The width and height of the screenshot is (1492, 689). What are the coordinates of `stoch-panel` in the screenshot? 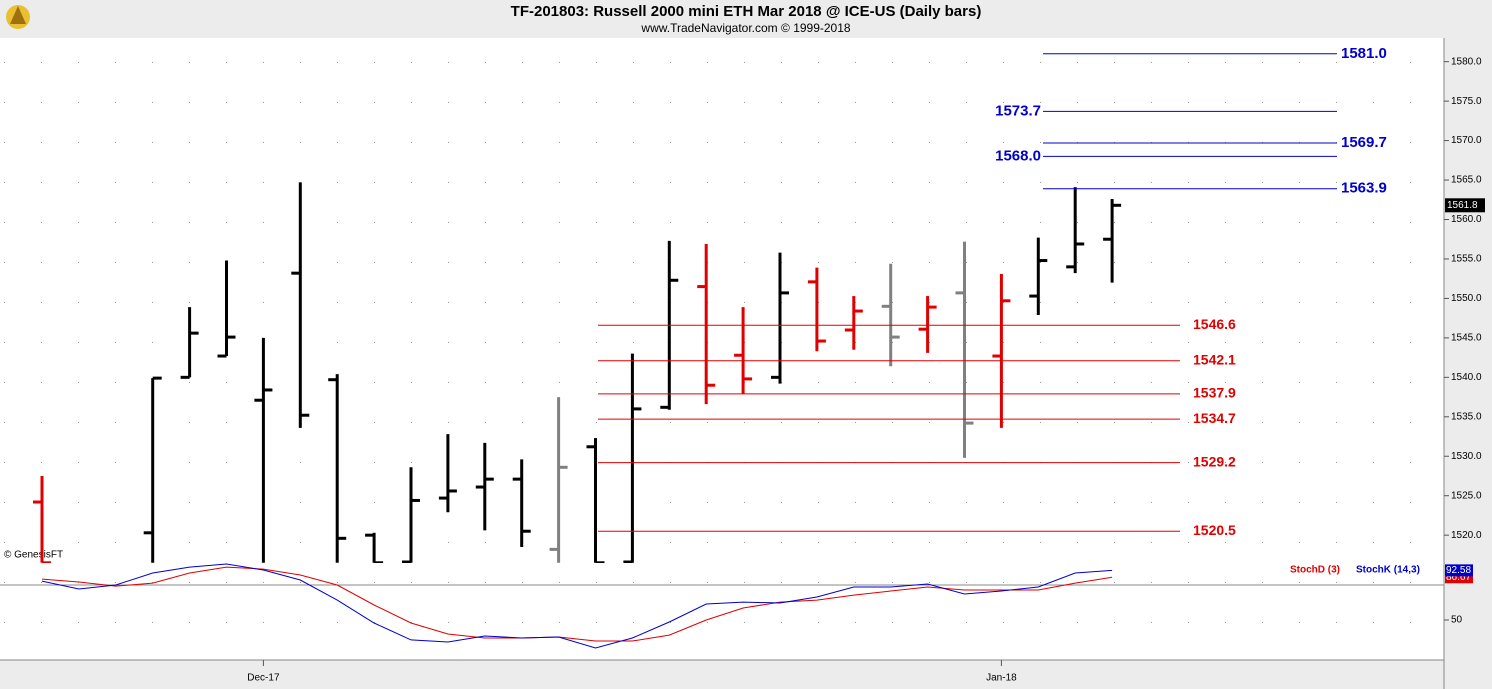 It's located at (577, 606).